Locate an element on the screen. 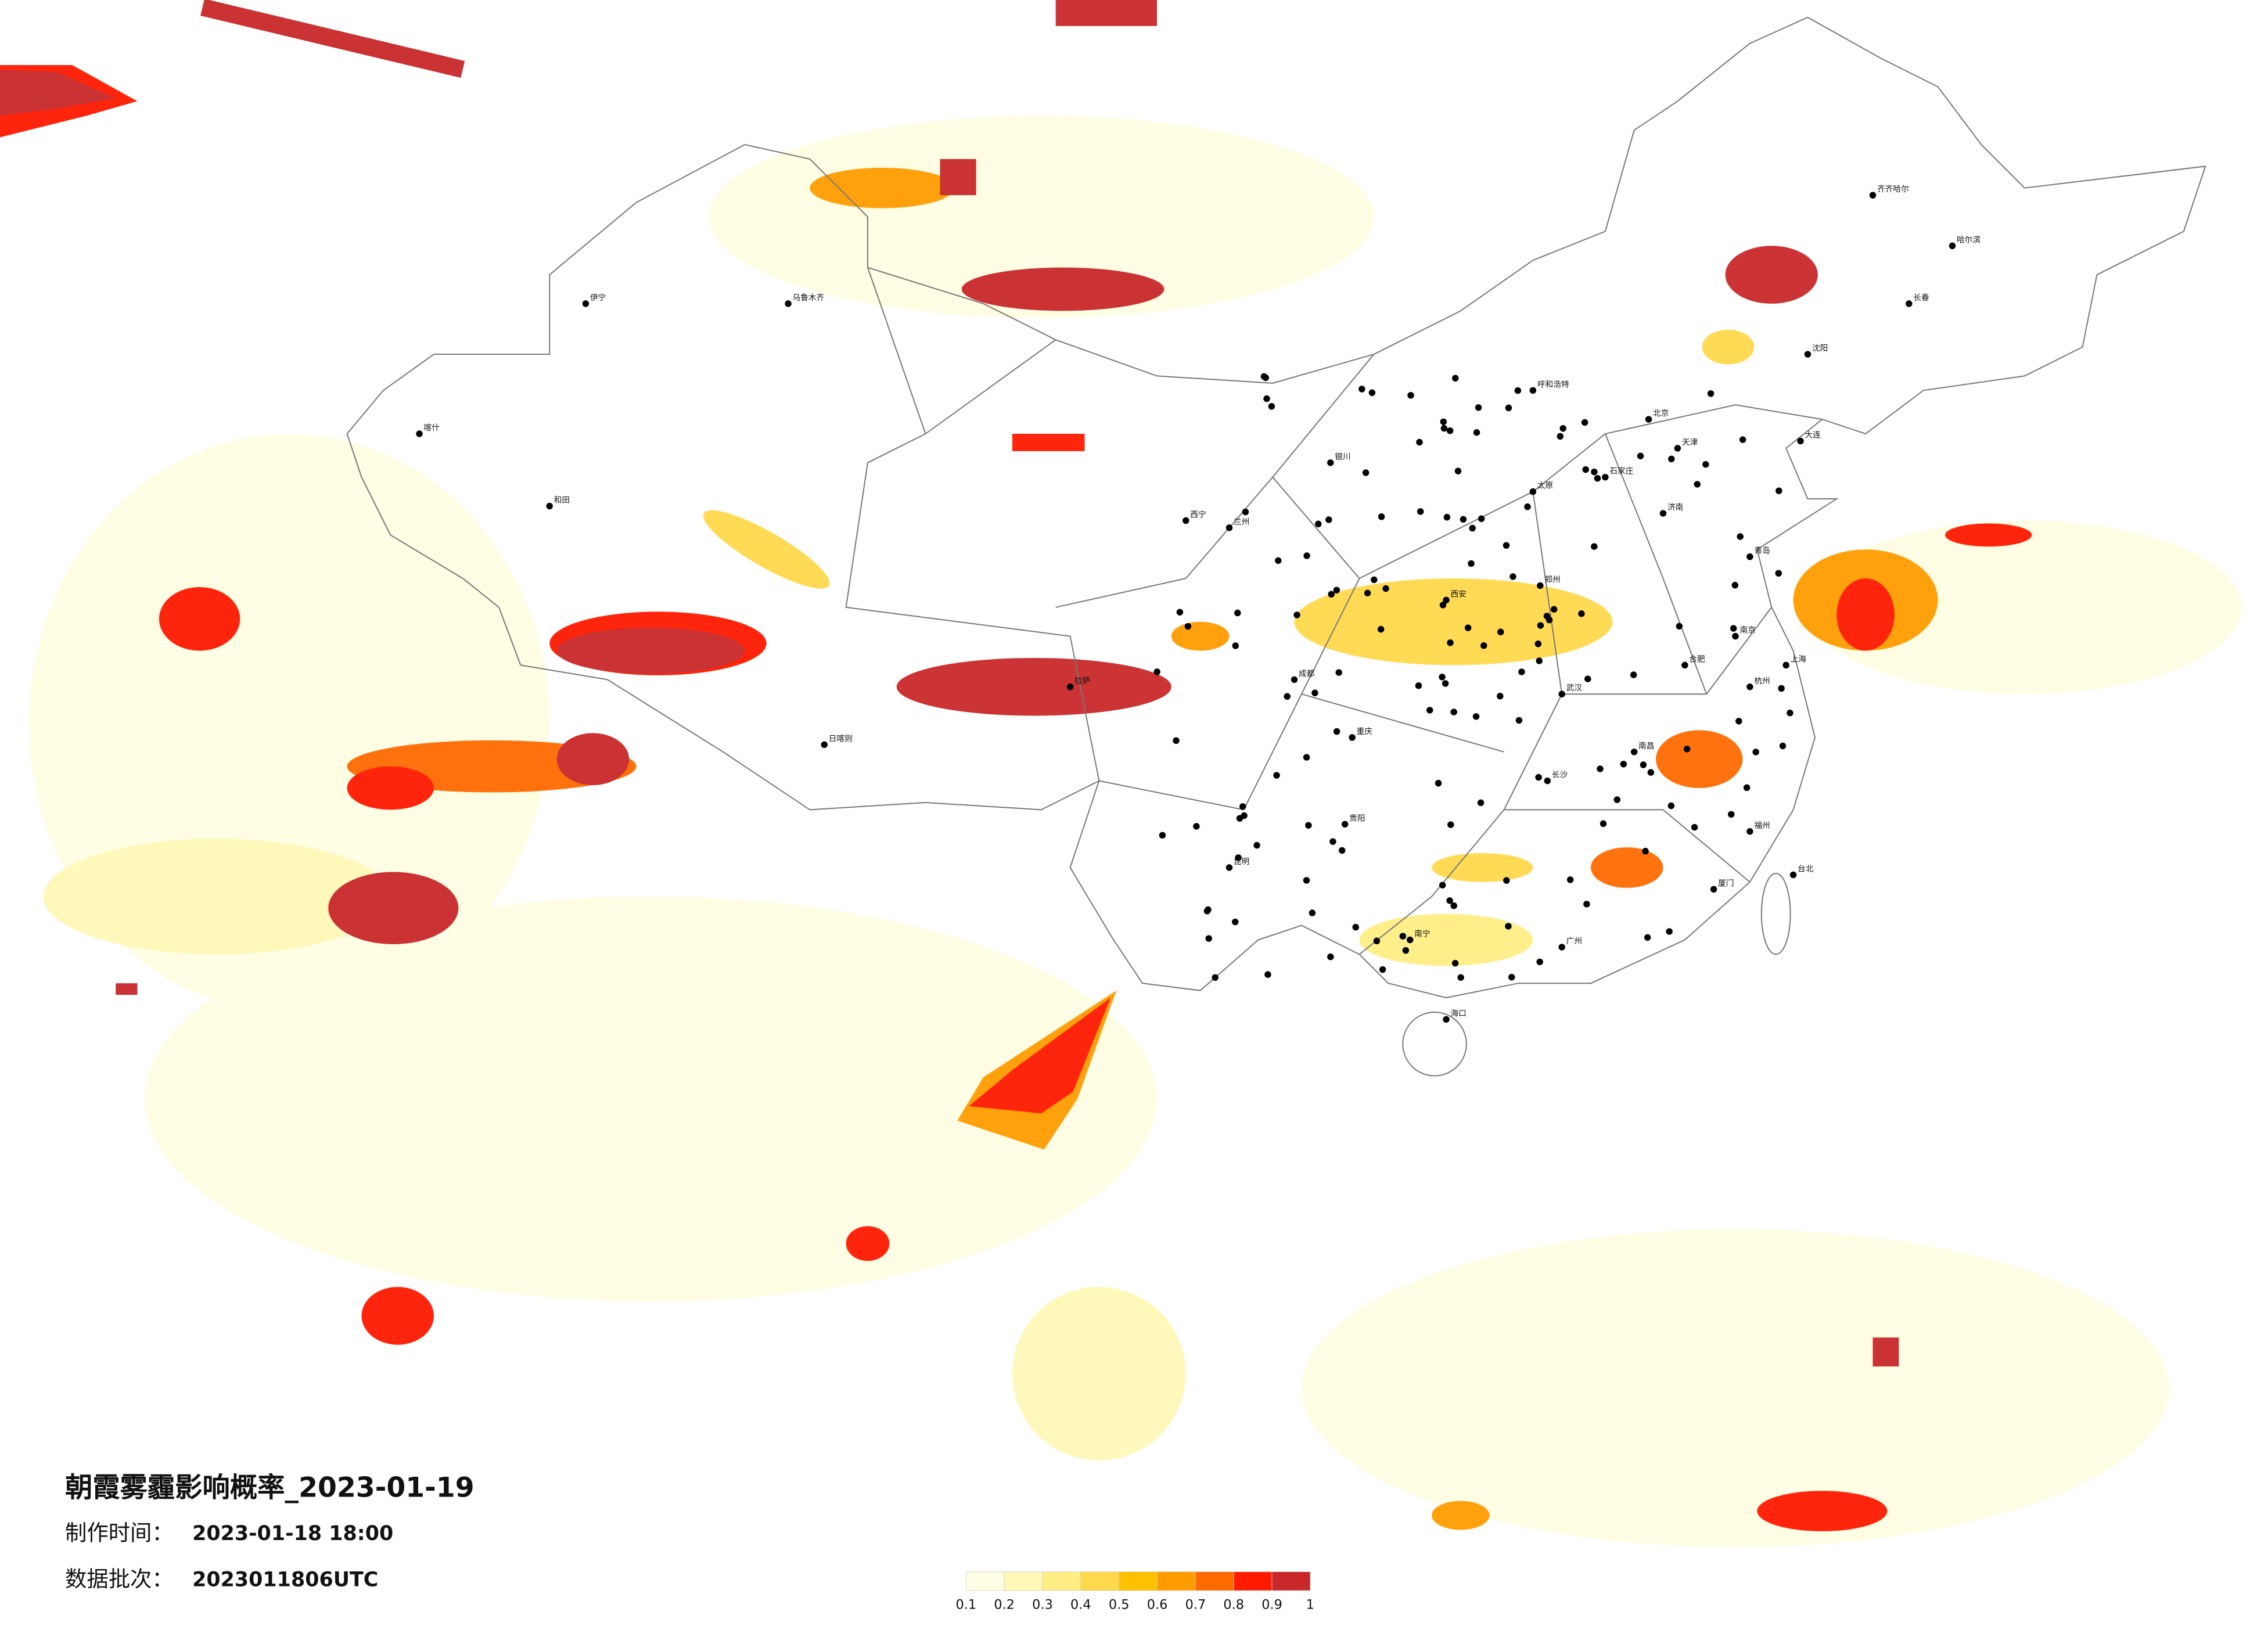  city-label: 呼和浩特 is located at coordinates (1553, 384).